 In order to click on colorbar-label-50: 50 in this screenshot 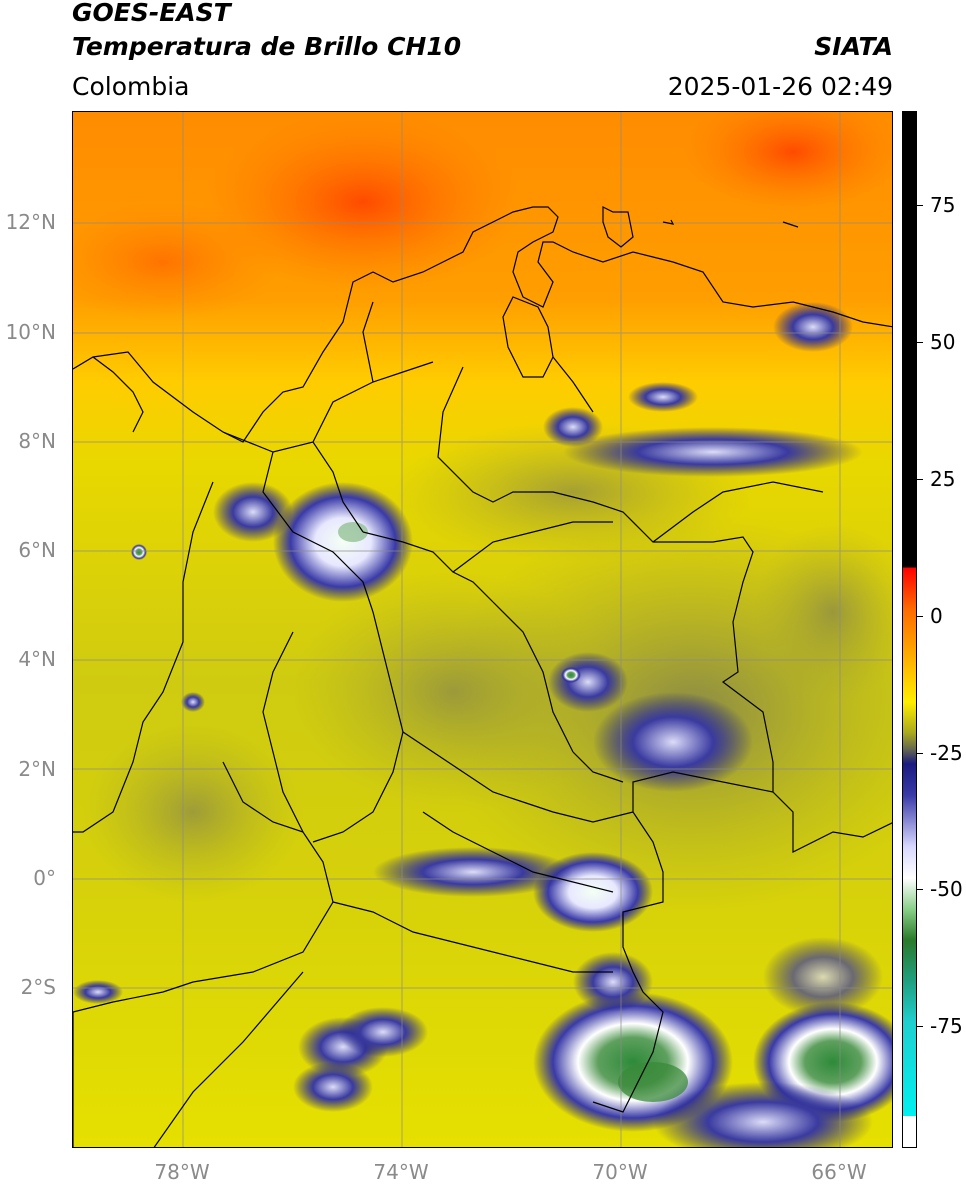, I will do `click(943, 342)`.